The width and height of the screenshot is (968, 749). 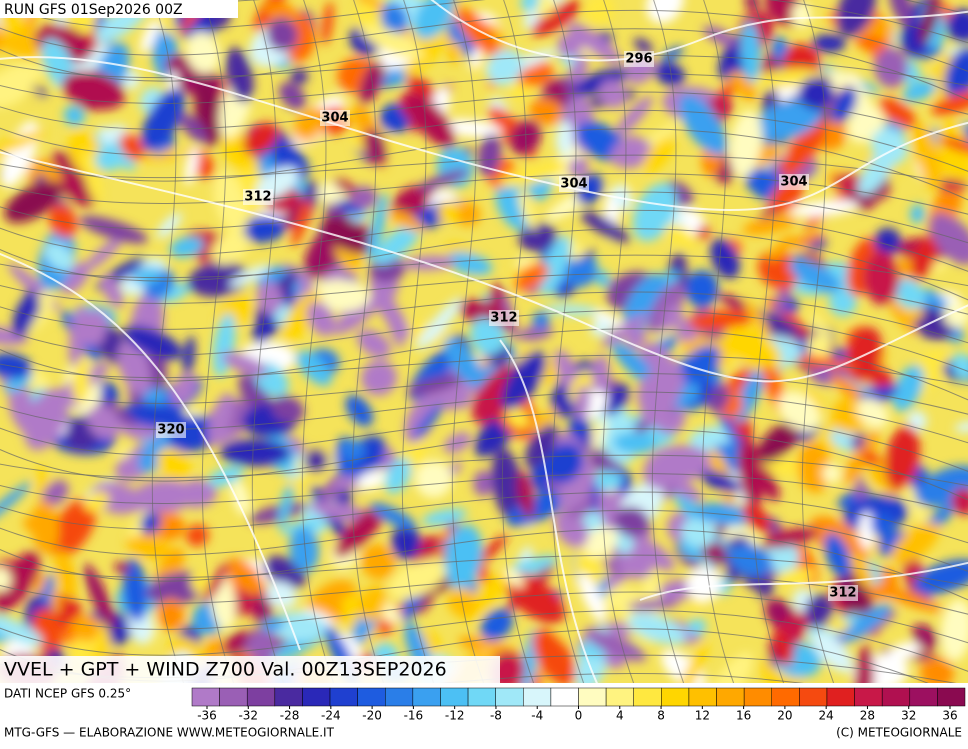 What do you see at coordinates (290, 716) in the screenshot?
I see `colorbar-tick-label: -28` at bounding box center [290, 716].